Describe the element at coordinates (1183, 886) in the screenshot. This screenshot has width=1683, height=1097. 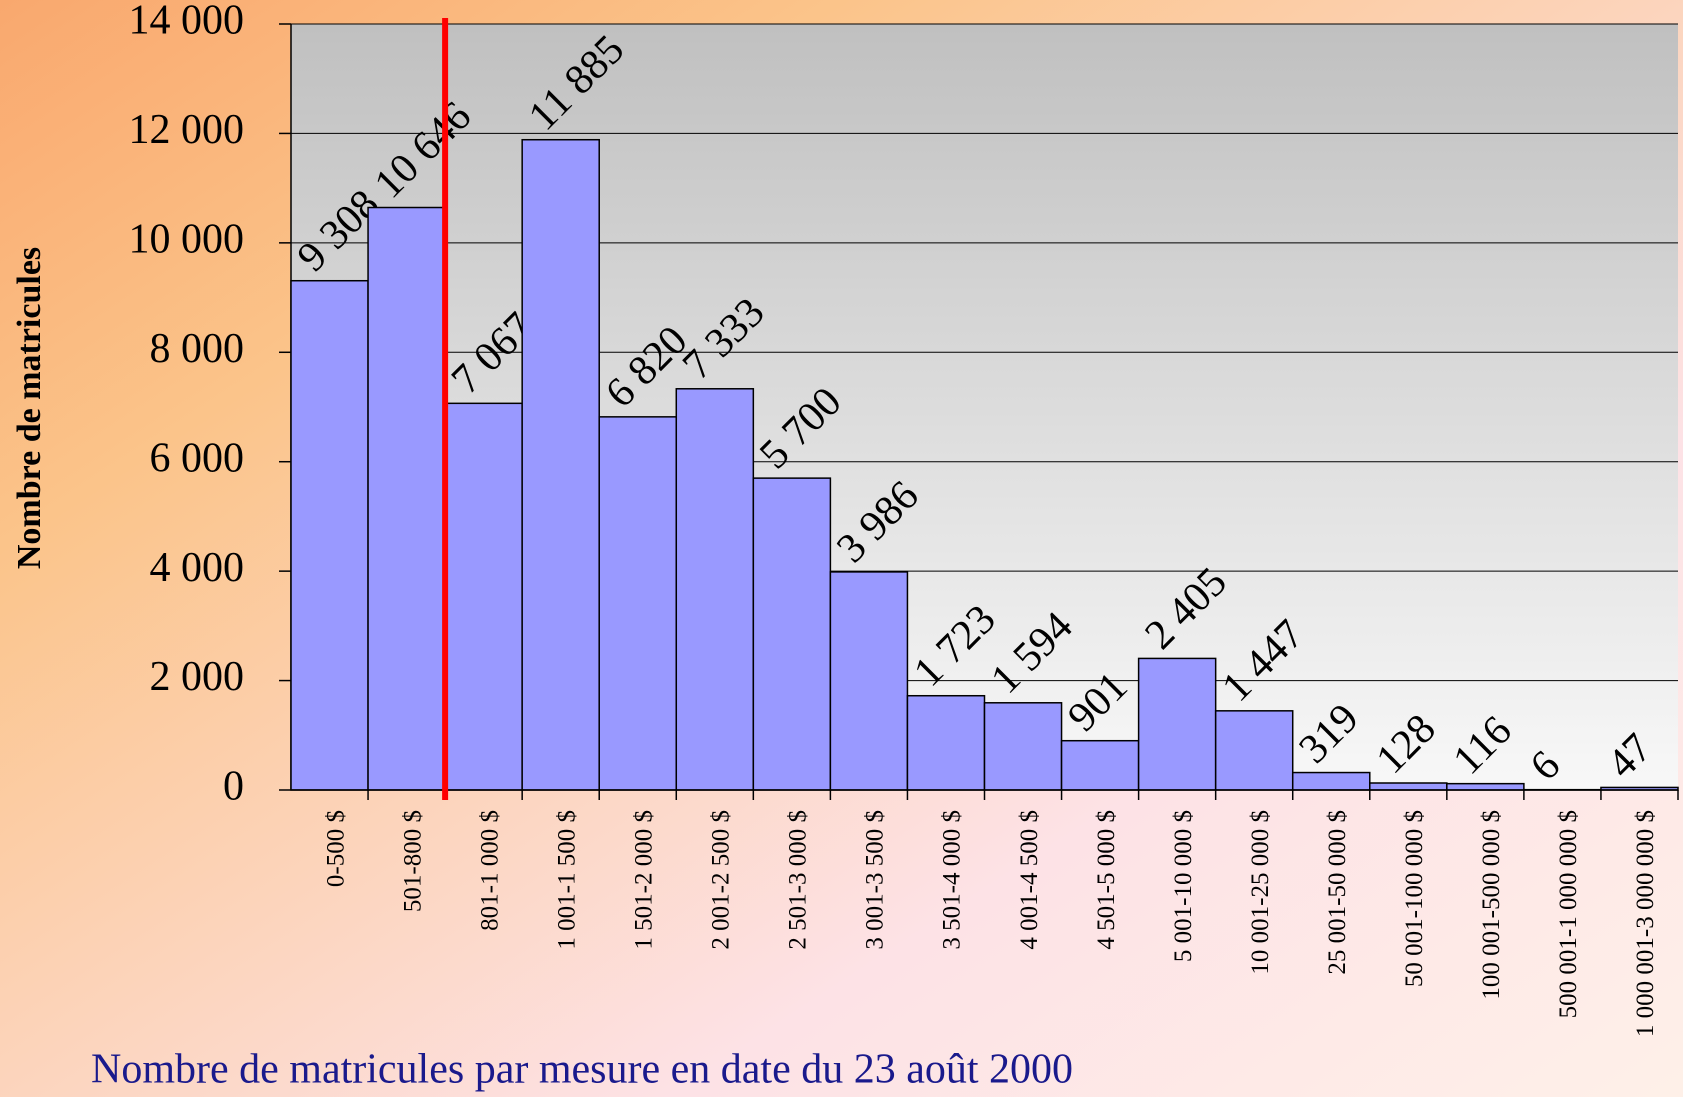
I see `x-tick-label: 5 001-10 000 $` at that location.